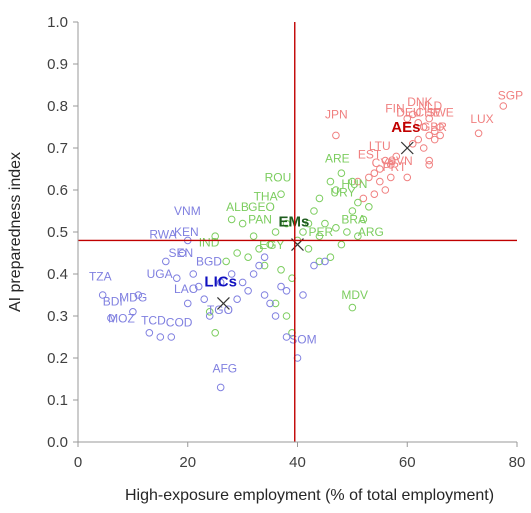  I want to click on country-label: BDI, so click(113, 302).